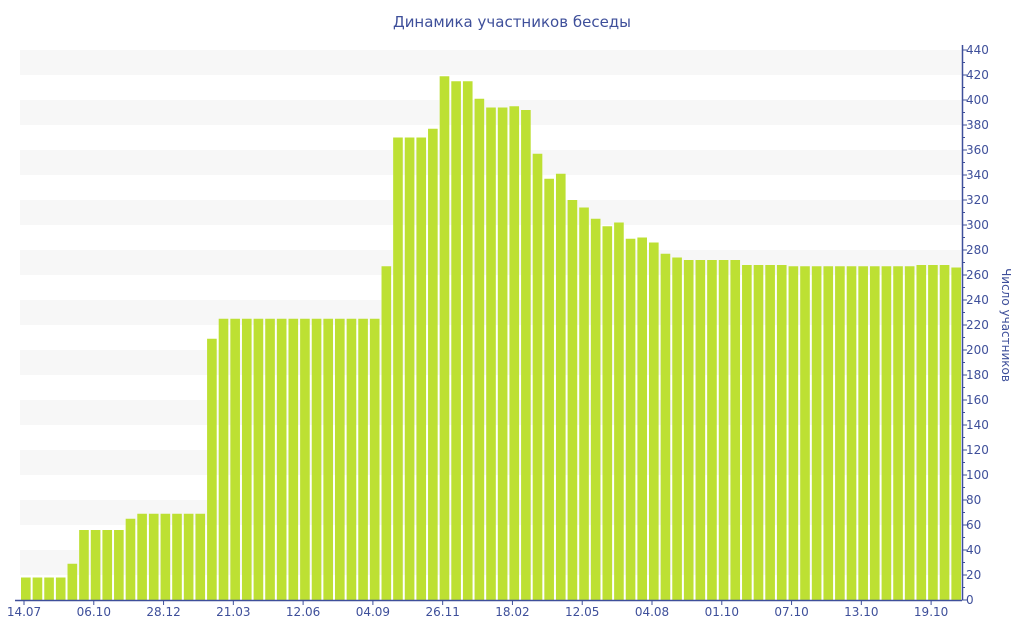 This screenshot has height=640, width=1024. What do you see at coordinates (970, 600) in the screenshot?
I see `y-tick-label: 0` at bounding box center [970, 600].